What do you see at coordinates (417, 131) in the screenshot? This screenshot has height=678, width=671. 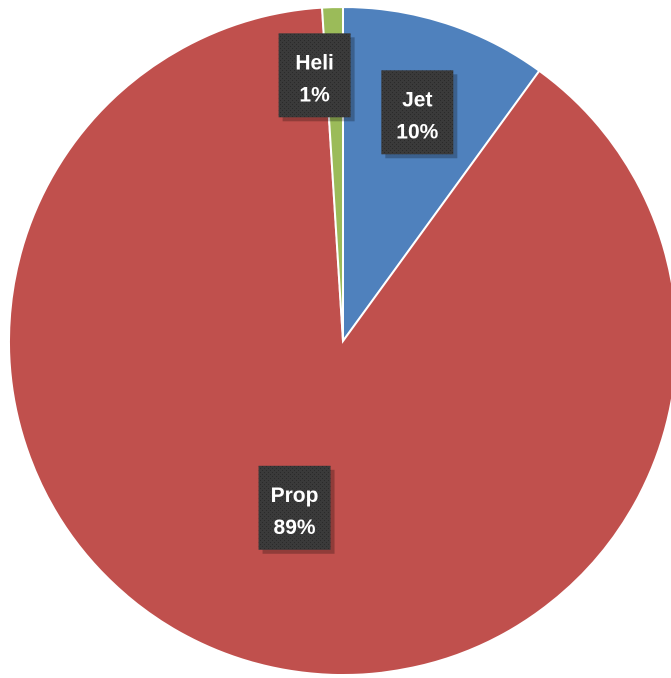 I see `data-label-percent: 10%` at bounding box center [417, 131].